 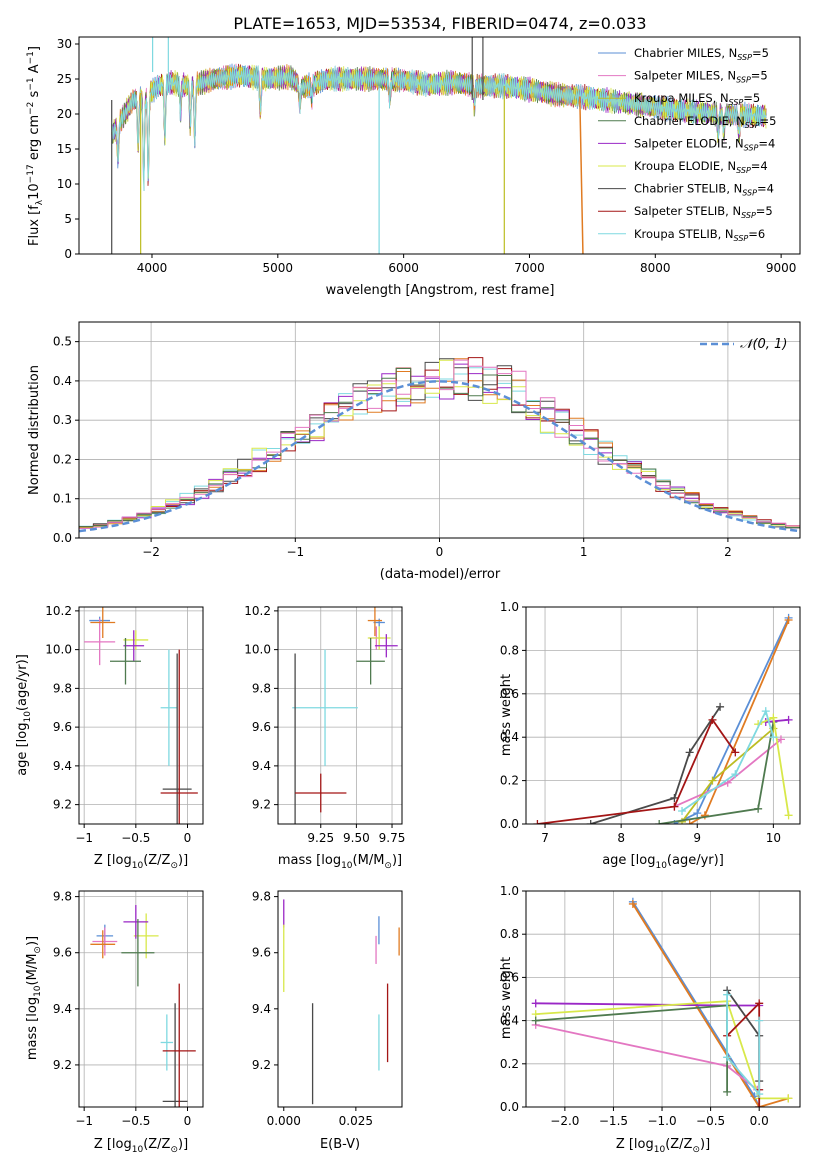 I want to click on weight-vs-metallicity-frame, so click(x=663, y=999).